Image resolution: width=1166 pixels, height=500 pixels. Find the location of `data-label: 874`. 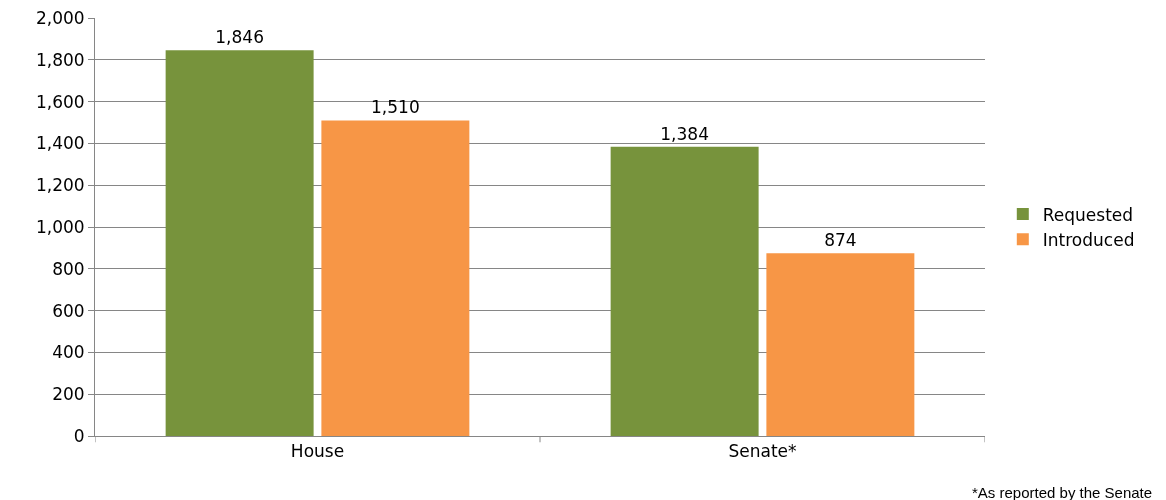

data-label: 874 is located at coordinates (840, 240).